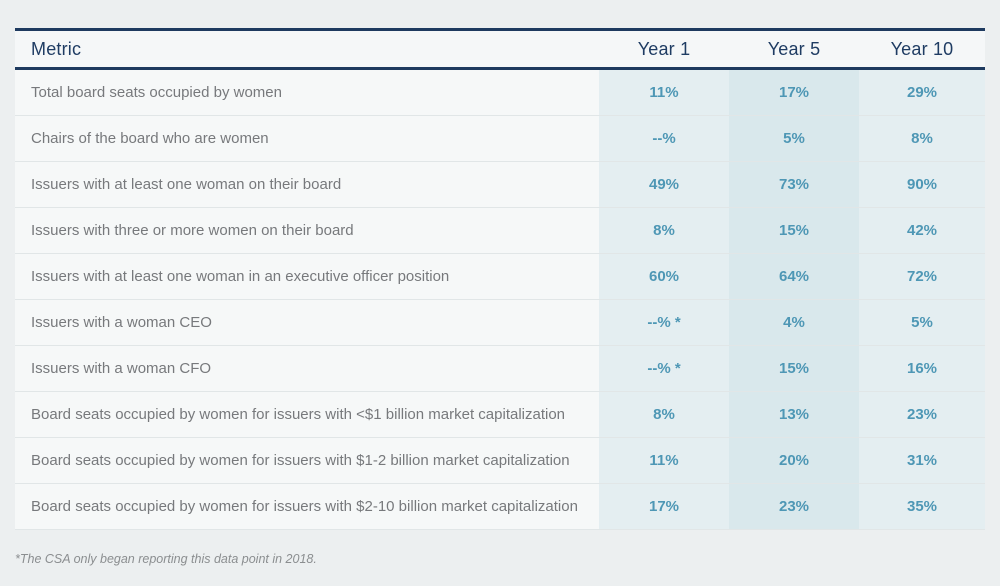  What do you see at coordinates (922, 276) in the screenshot?
I see `value-cell-year10: 72%` at bounding box center [922, 276].